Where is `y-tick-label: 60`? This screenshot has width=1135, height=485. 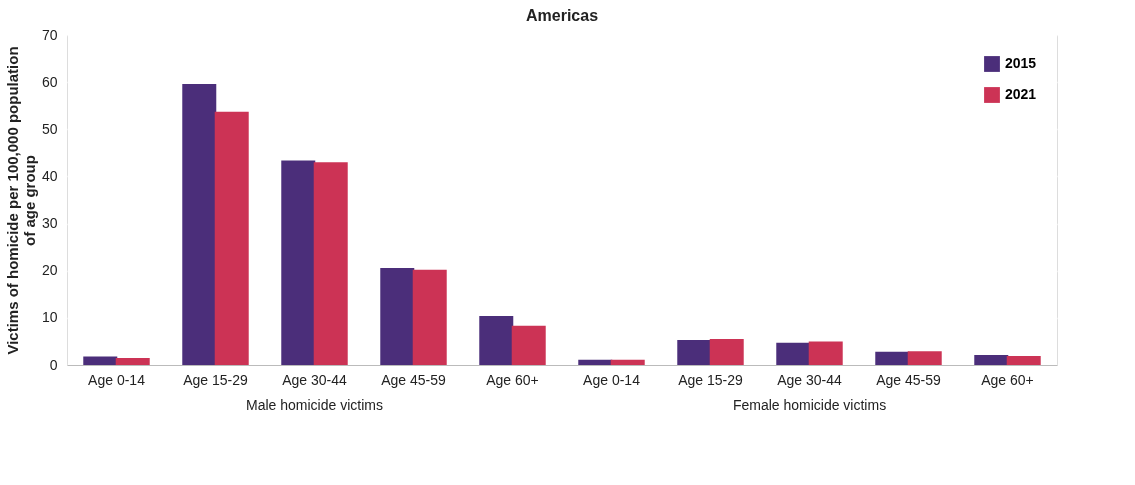
y-tick-label: 60 is located at coordinates (49, 81).